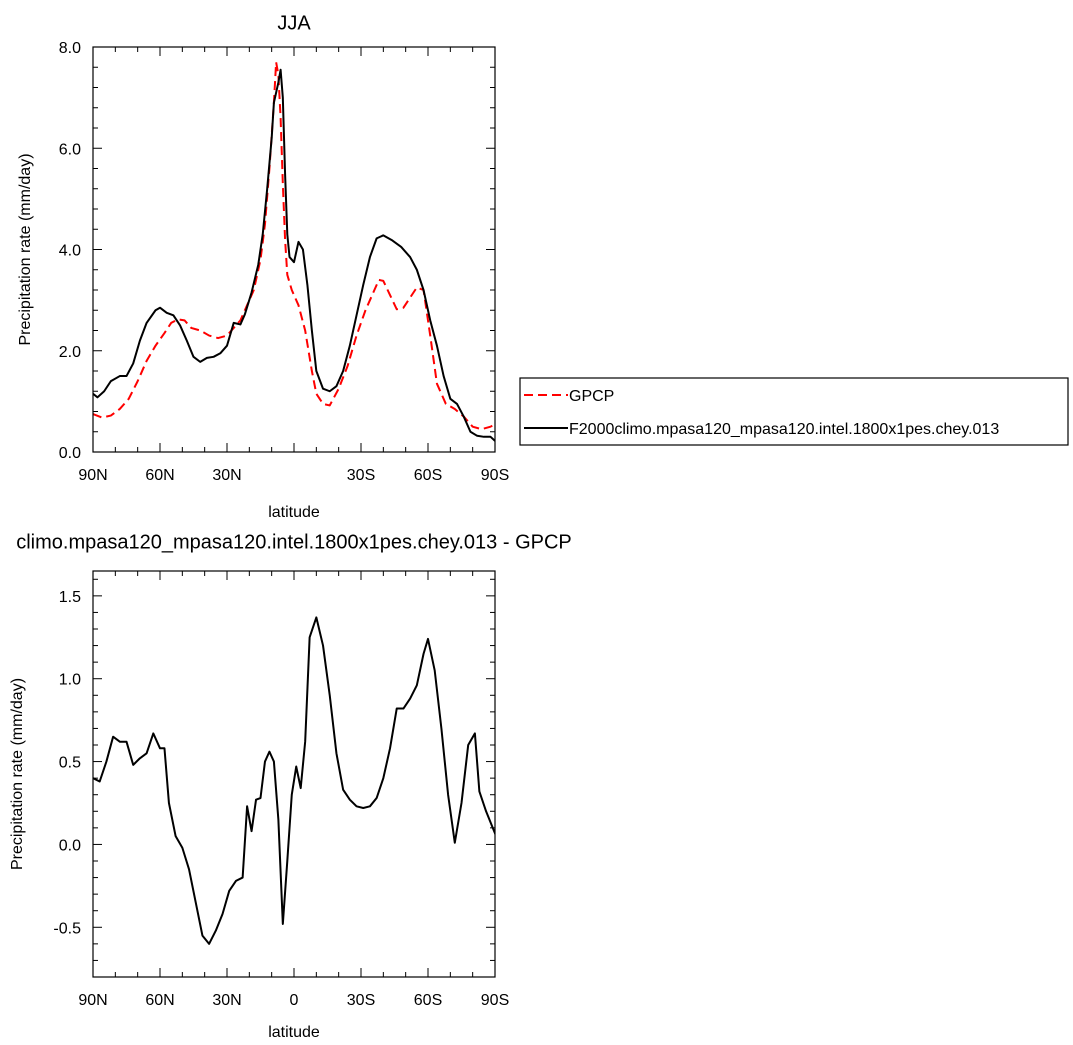 The image size is (1073, 1045). Describe the element at coordinates (70, 352) in the screenshot. I see `y-tick-label: 2.0` at that location.